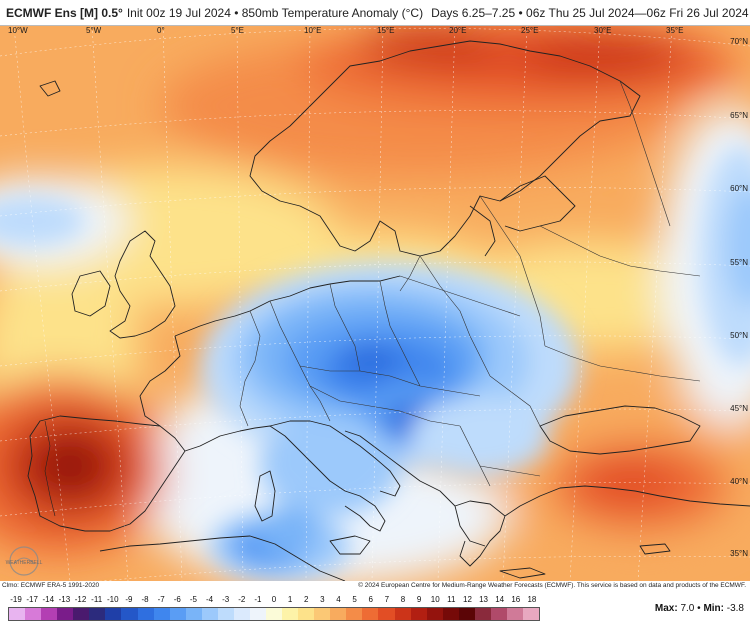 The height and width of the screenshot is (631, 750). Describe the element at coordinates (435, 599) in the screenshot. I see `color-scale-tick: 10` at that location.